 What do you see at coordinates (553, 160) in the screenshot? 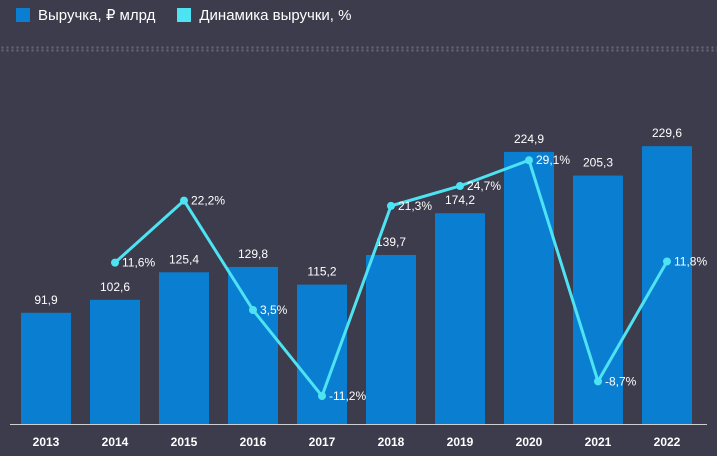
I see `dynamics-label-2020: 29,1%` at bounding box center [553, 160].